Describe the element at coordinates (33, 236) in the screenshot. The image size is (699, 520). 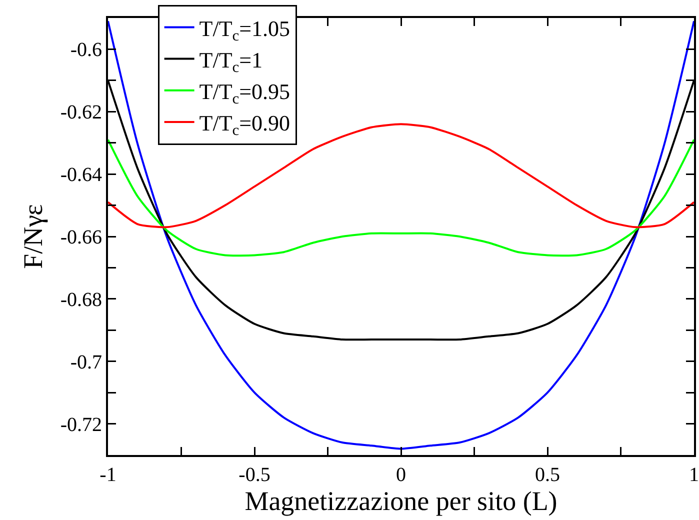
I see `y-axis-title: F/Nγε` at that location.